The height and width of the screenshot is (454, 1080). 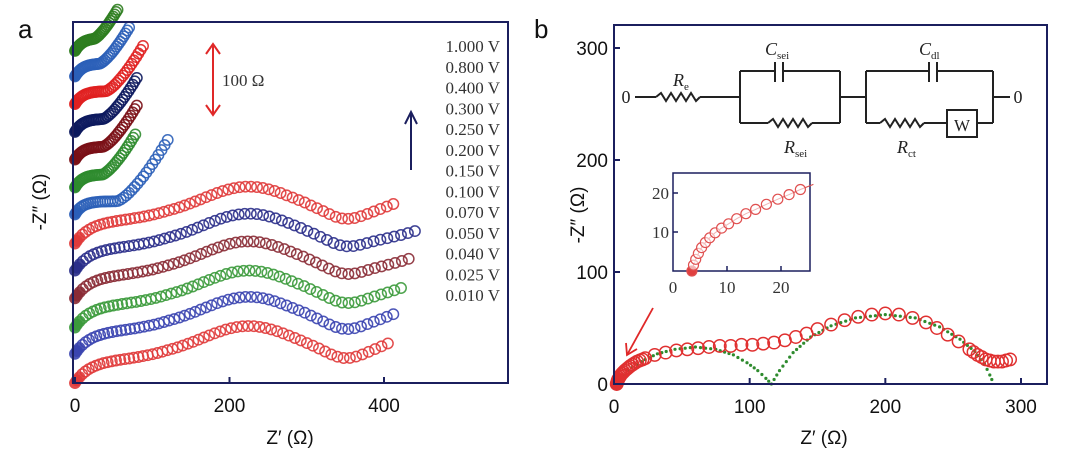 I want to click on x-tick-label: 400, so click(x=384, y=406).